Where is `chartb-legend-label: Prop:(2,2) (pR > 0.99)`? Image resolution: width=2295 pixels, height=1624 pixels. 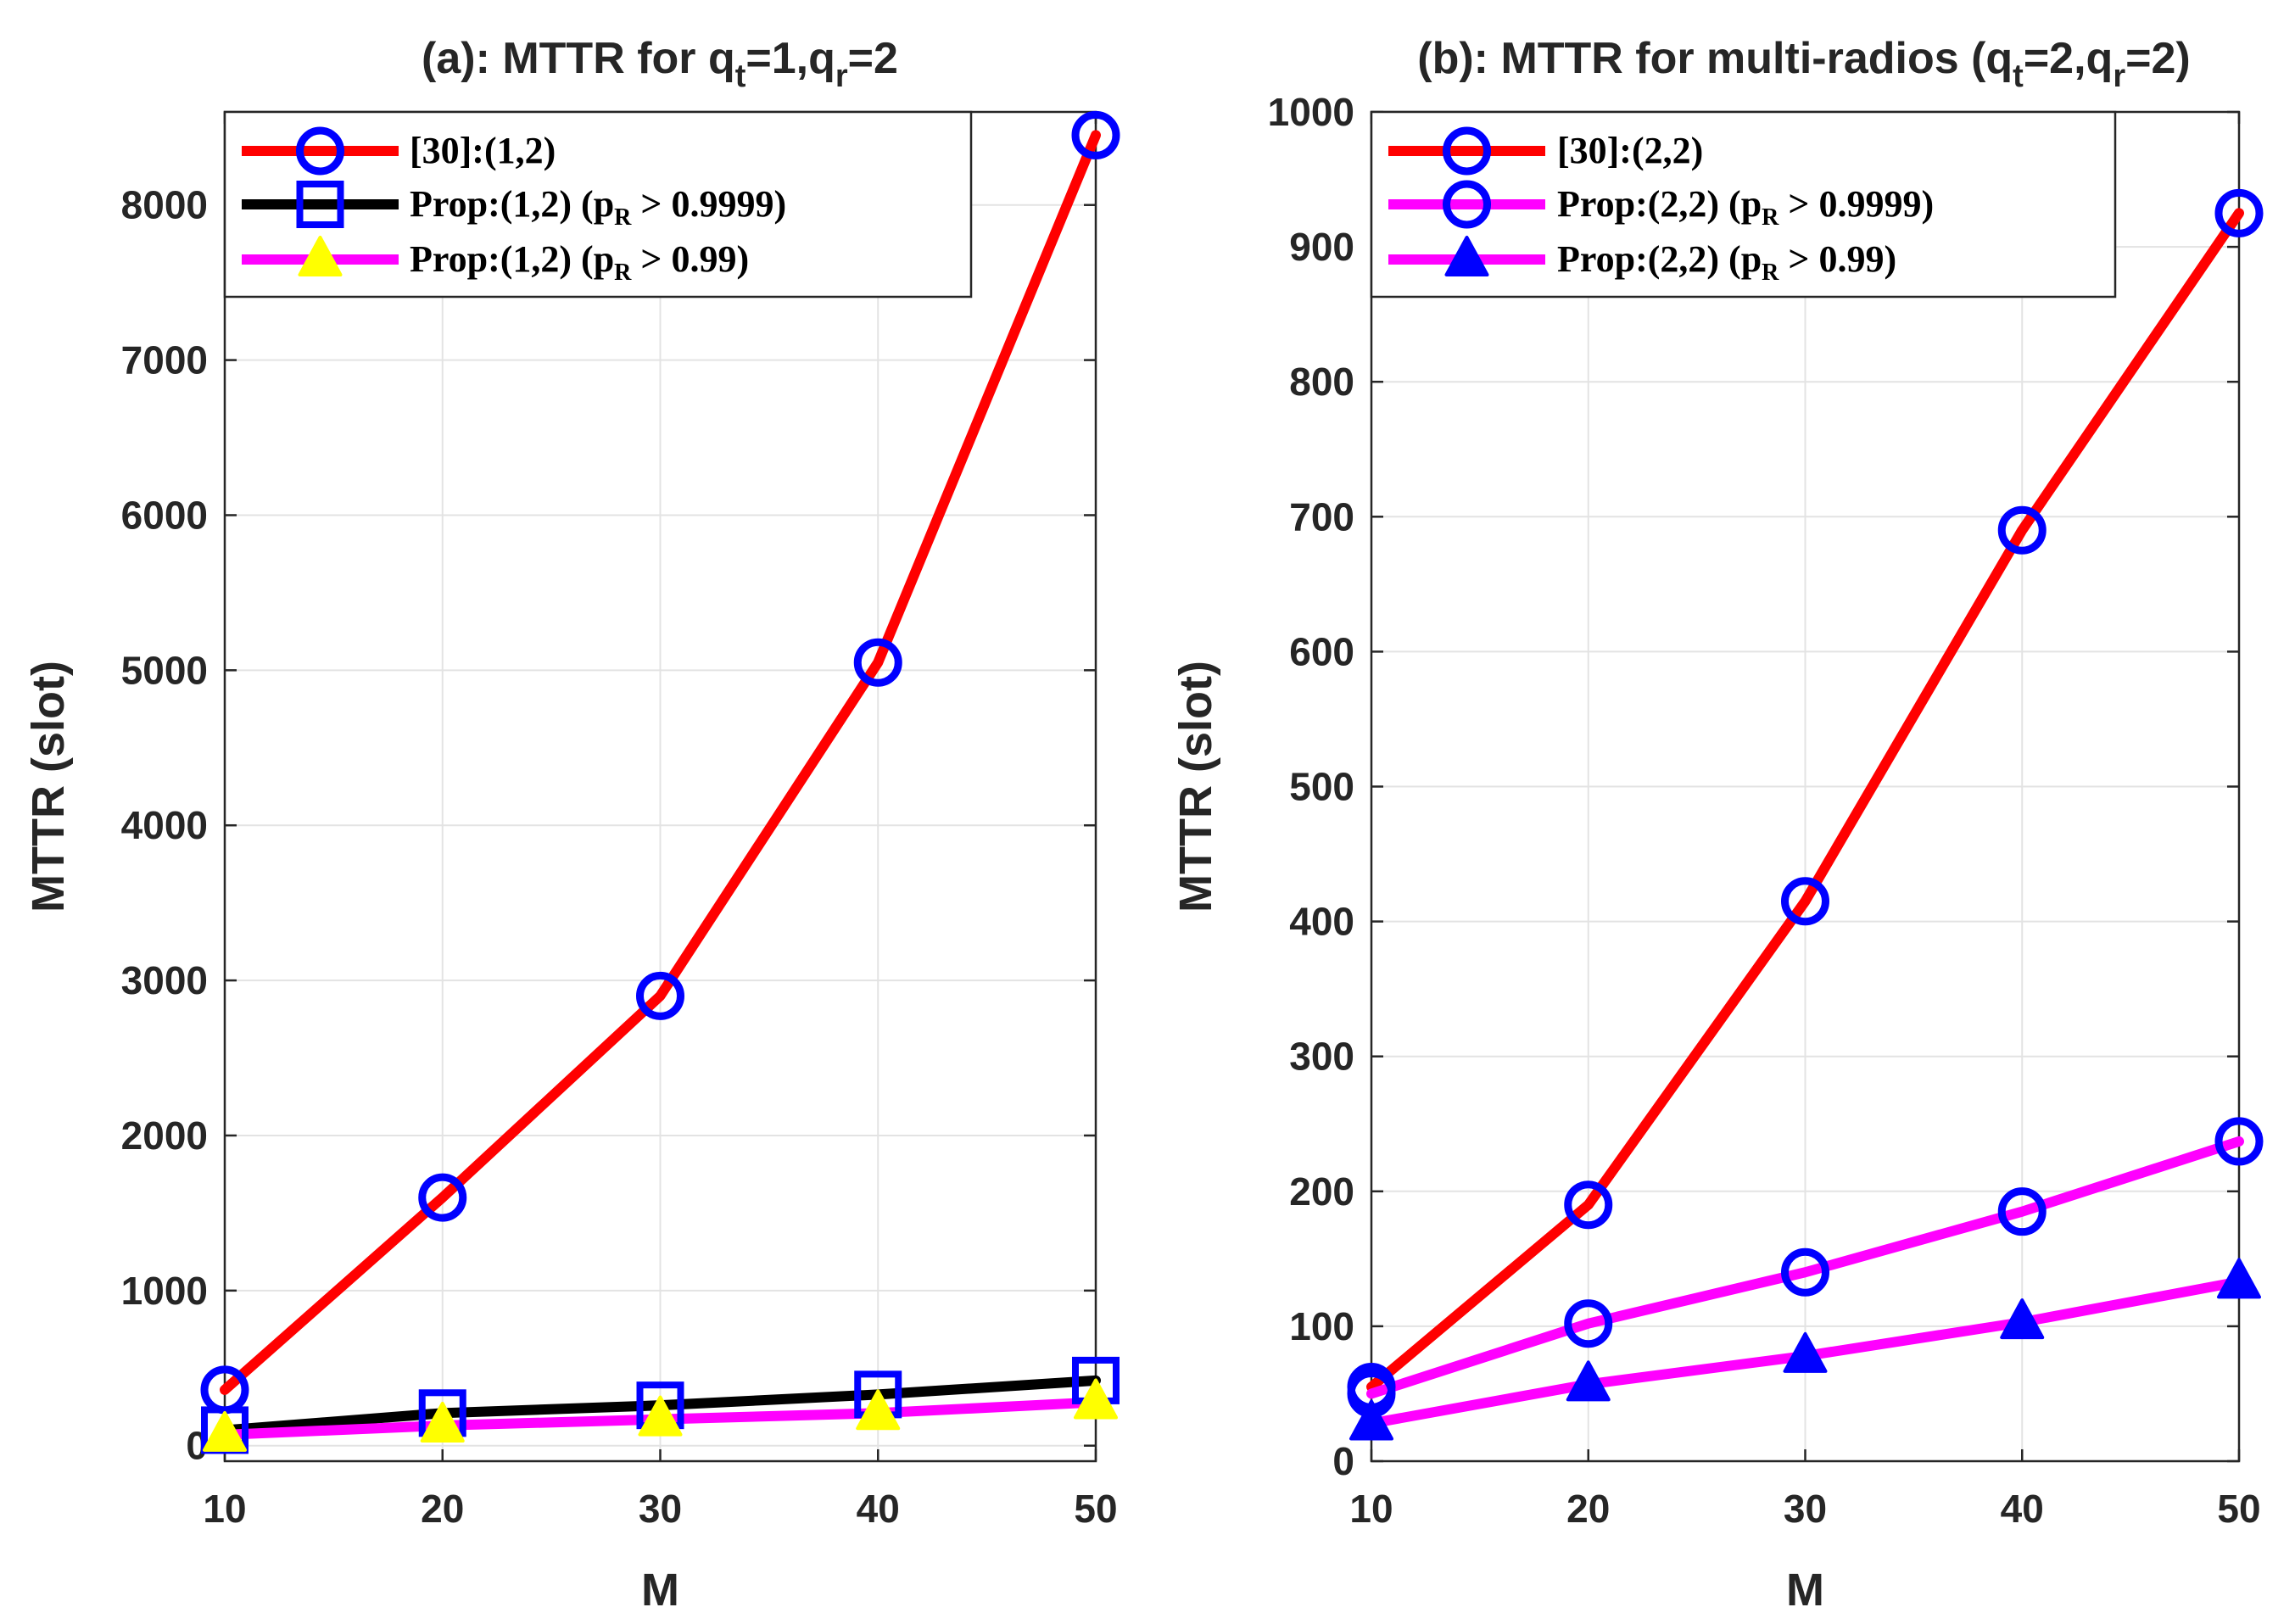
chartb-legend-label: Prop:(2,2) (pR > 0.99) is located at coordinates (1726, 262).